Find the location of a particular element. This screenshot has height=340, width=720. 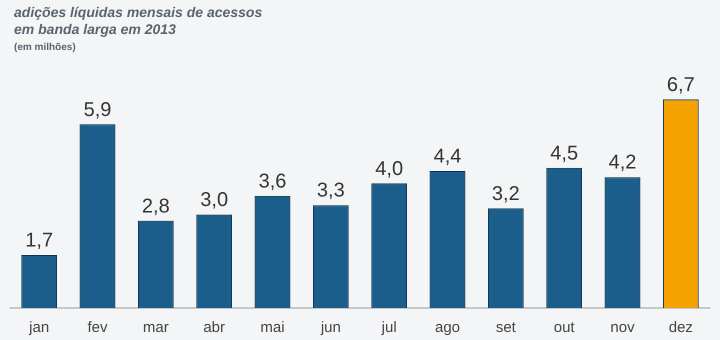

data-label: 3,0 is located at coordinates (214, 200).